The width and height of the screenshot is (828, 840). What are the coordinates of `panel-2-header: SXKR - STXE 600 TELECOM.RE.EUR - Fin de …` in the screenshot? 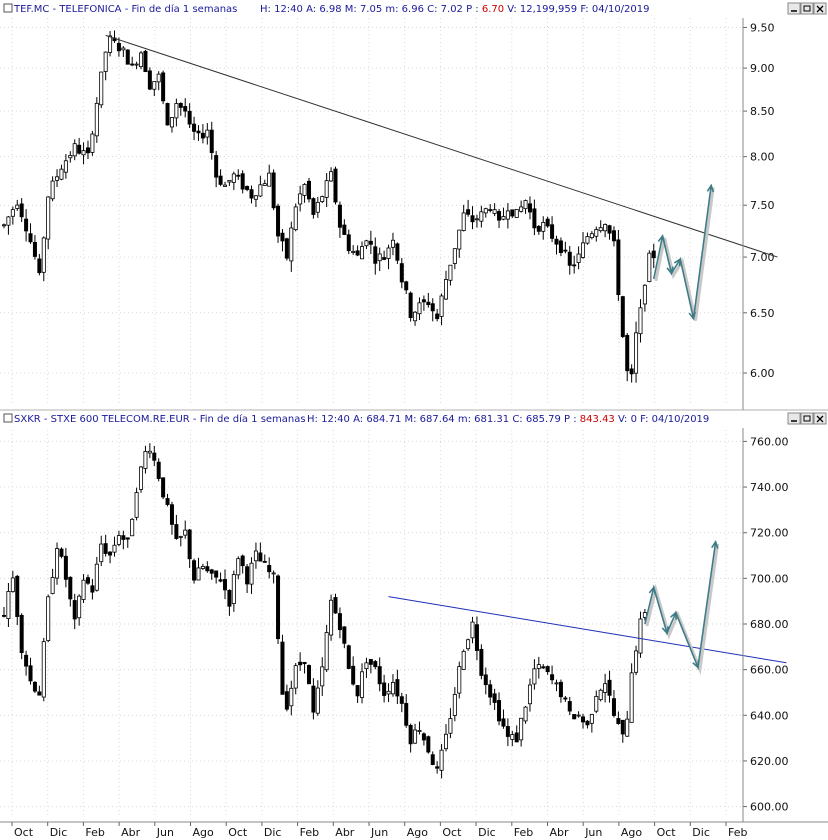 It's located at (414, 417).